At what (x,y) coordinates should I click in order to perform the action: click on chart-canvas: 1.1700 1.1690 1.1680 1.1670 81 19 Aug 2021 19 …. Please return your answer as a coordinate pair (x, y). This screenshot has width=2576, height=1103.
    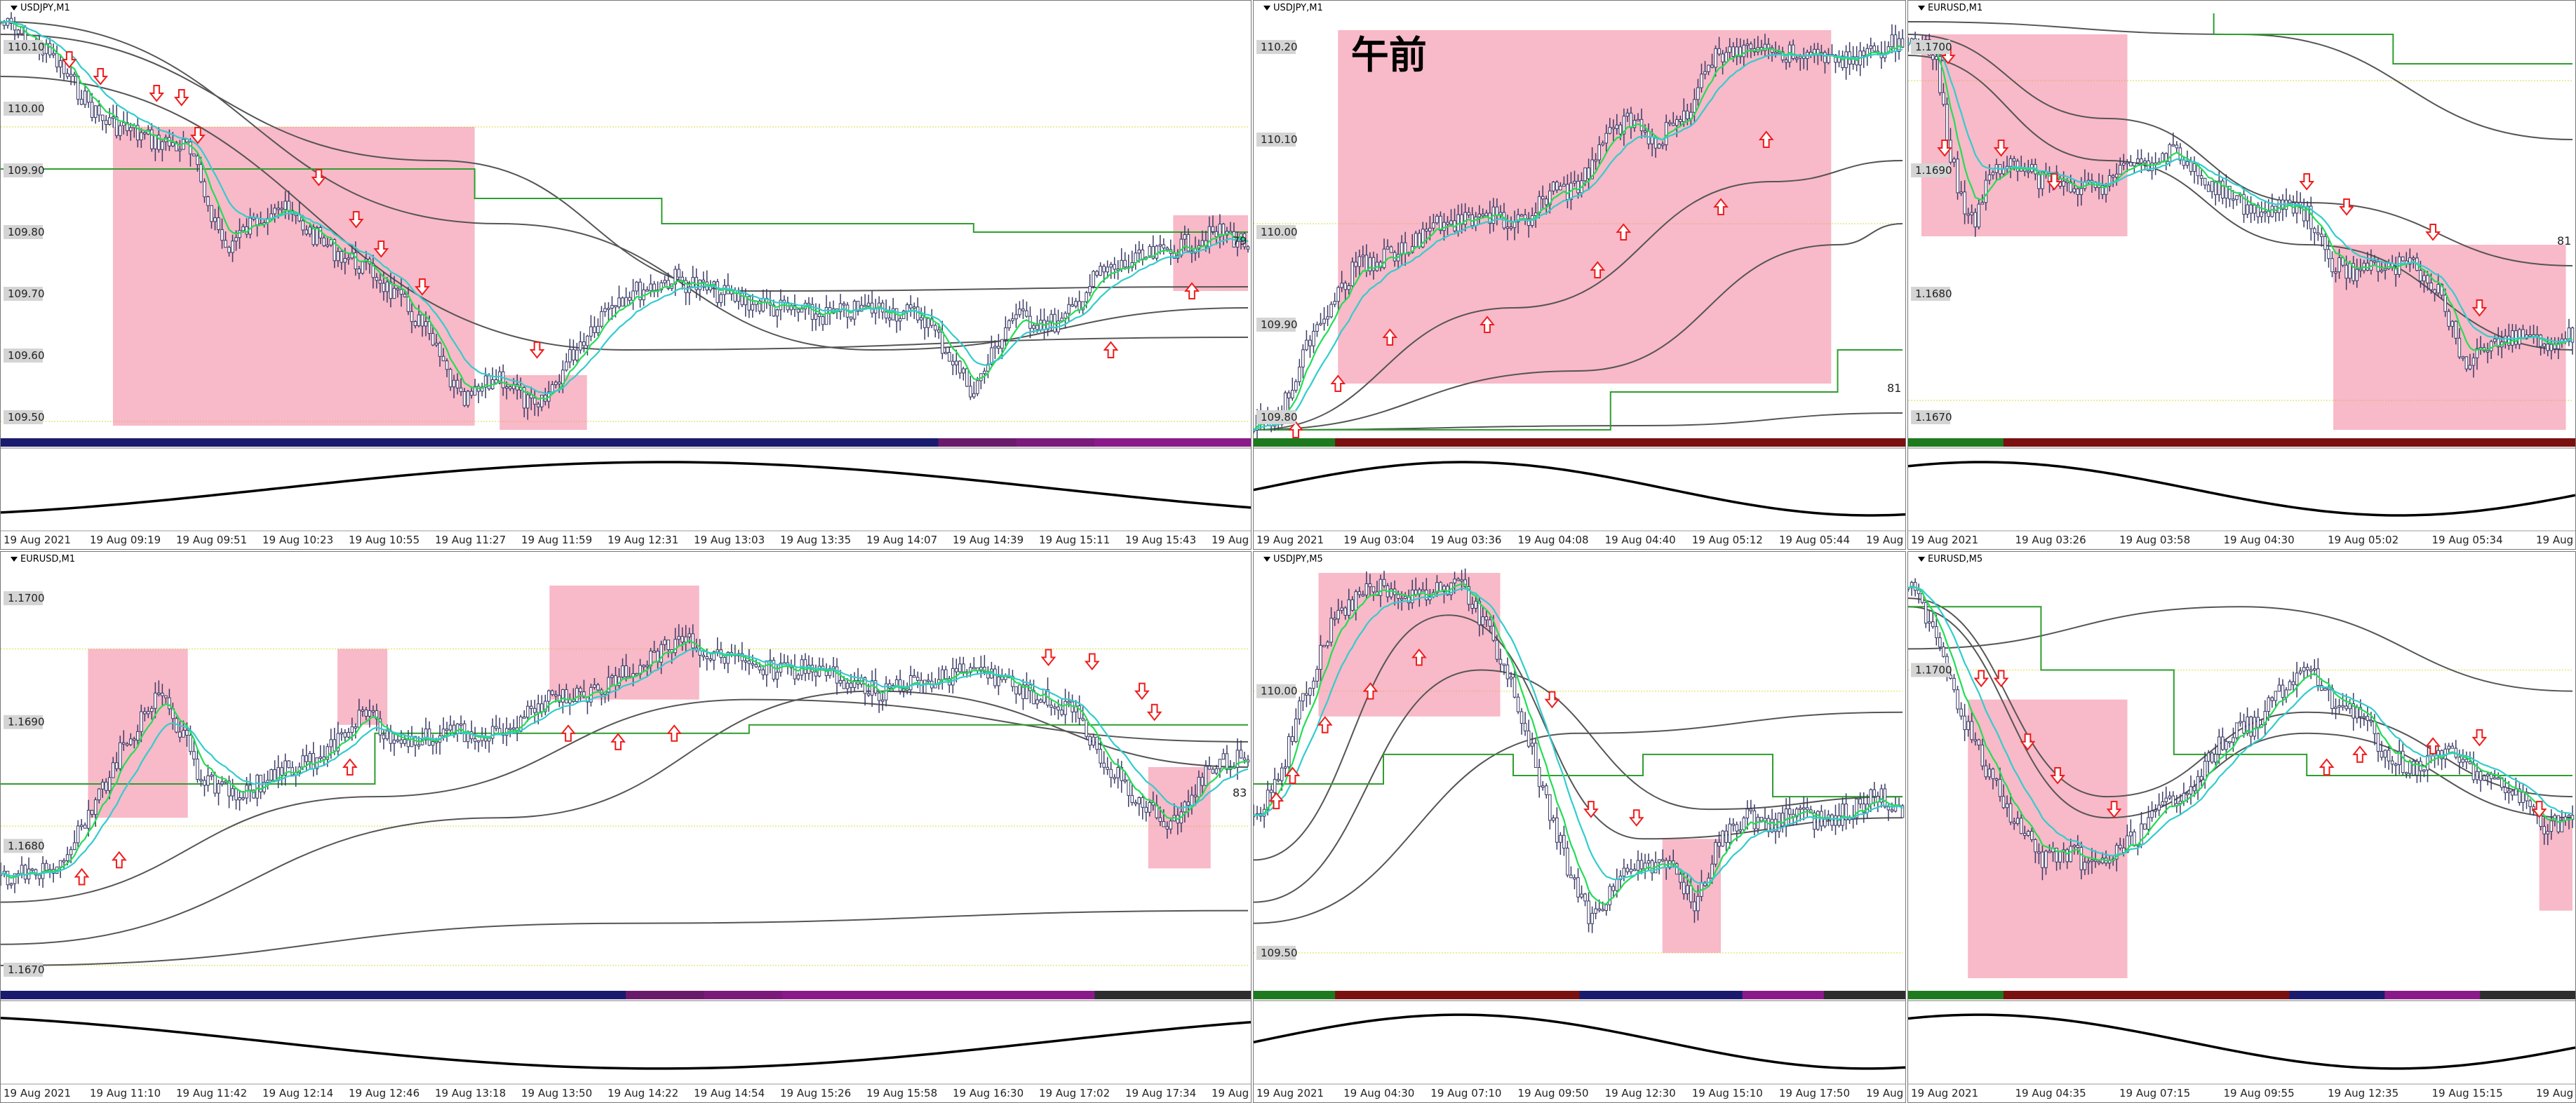
    Looking at the image, I should click on (2241, 275).